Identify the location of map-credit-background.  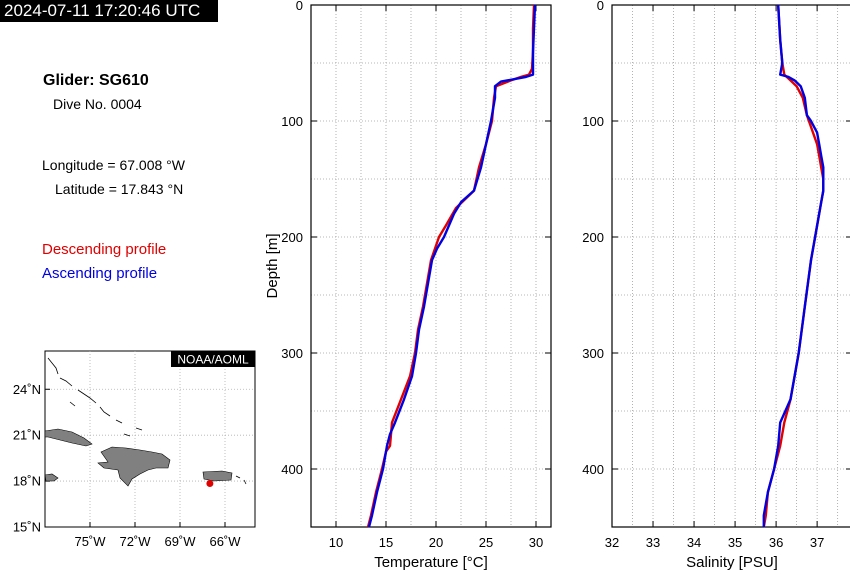
(213, 359).